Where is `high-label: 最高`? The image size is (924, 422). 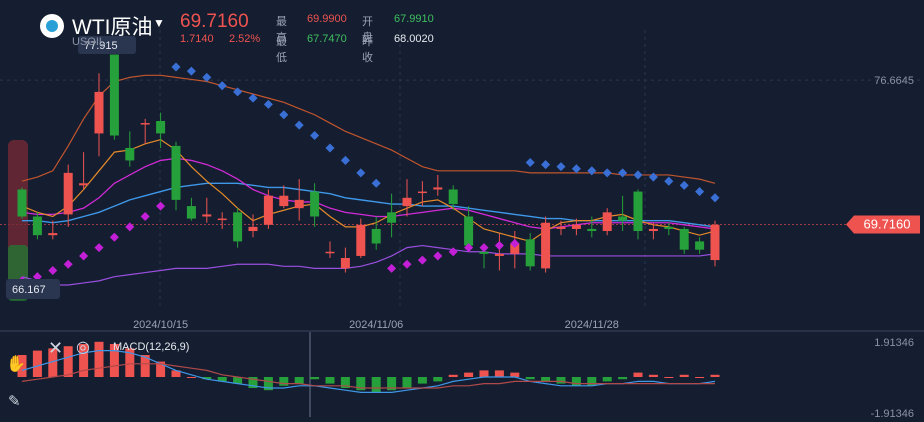
high-label: 最高 is located at coordinates (281, 30).